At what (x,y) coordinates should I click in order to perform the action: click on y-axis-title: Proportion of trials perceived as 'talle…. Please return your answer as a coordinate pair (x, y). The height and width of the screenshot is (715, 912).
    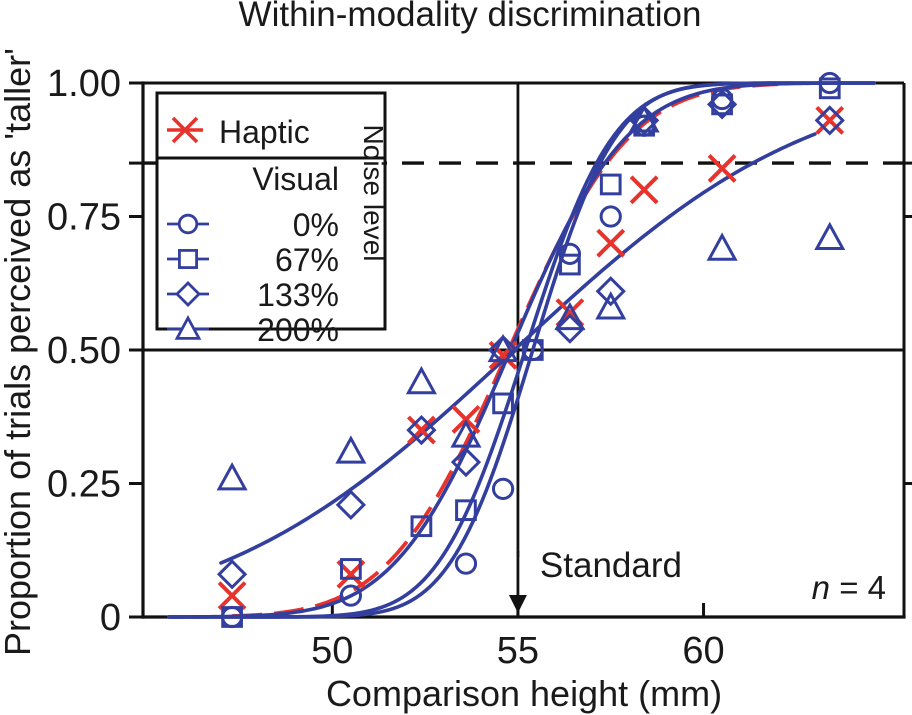
    Looking at the image, I should click on (19, 352).